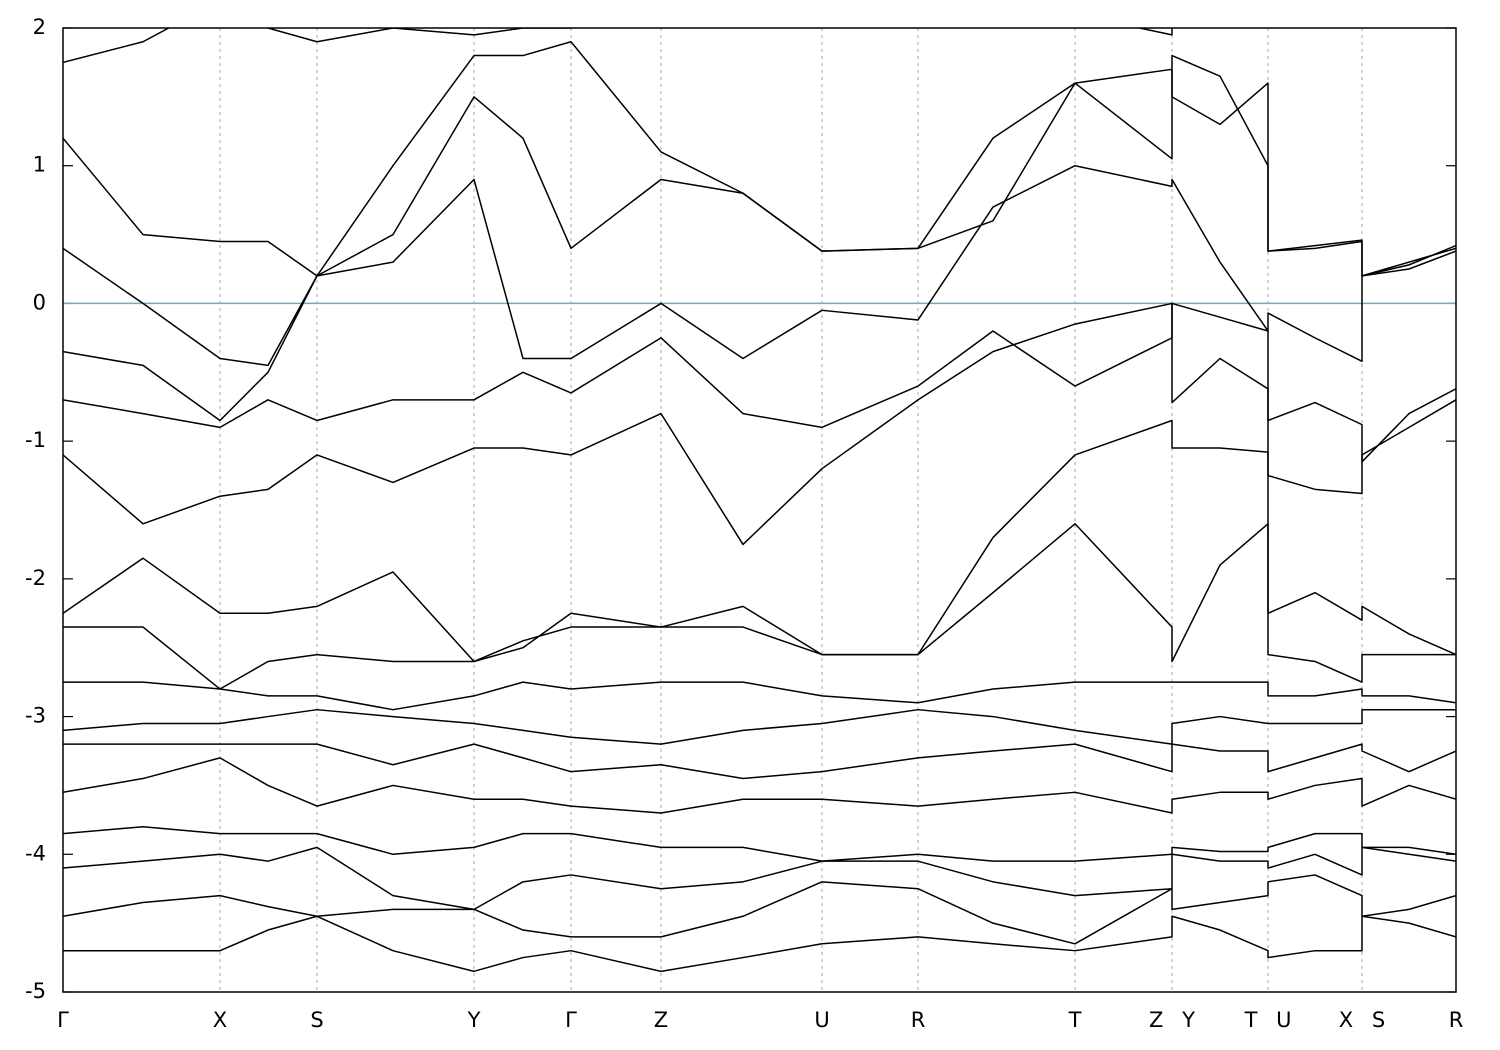 Image resolution: width=1500 pixels, height=1050 pixels. I want to click on y-tick-label: -4, so click(35, 853).